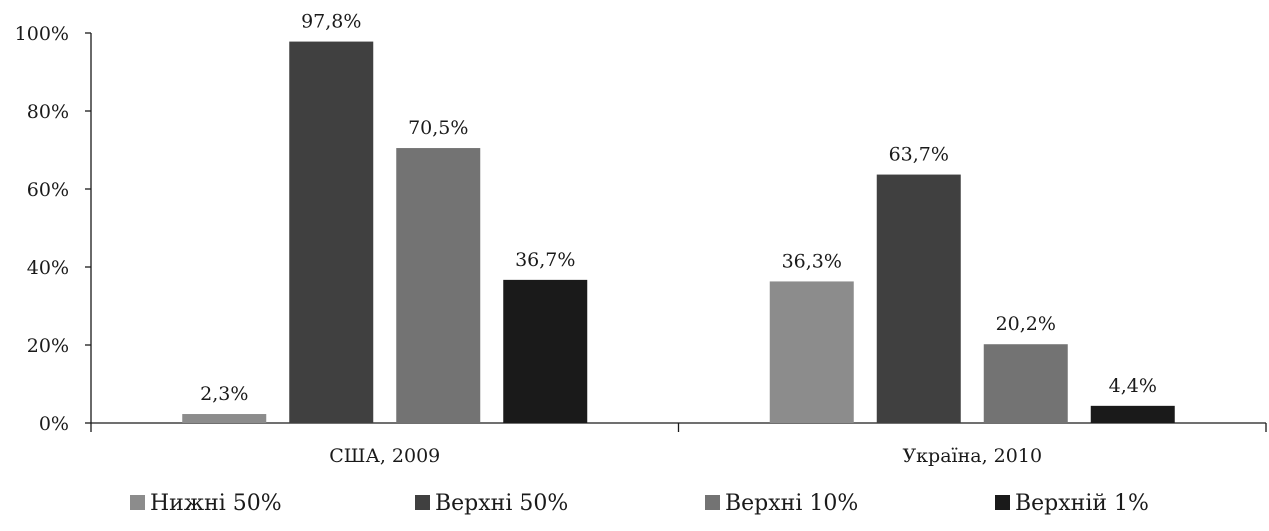 The image size is (1269, 531). What do you see at coordinates (216, 503) in the screenshot?
I see `legend-label: Нижні 50%` at bounding box center [216, 503].